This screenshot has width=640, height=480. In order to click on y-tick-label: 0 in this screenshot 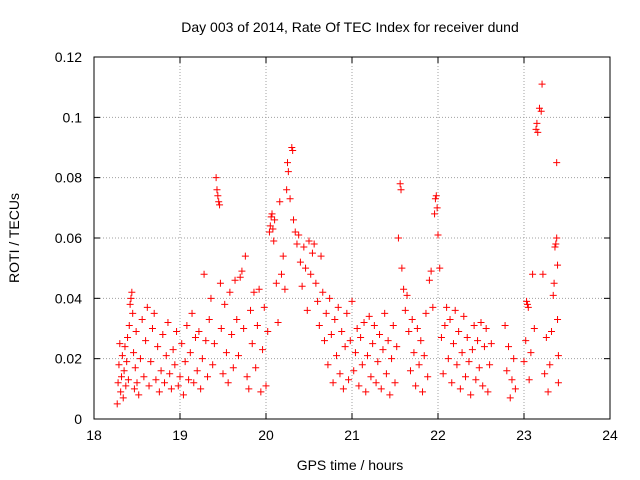, I will do `click(78, 419)`.